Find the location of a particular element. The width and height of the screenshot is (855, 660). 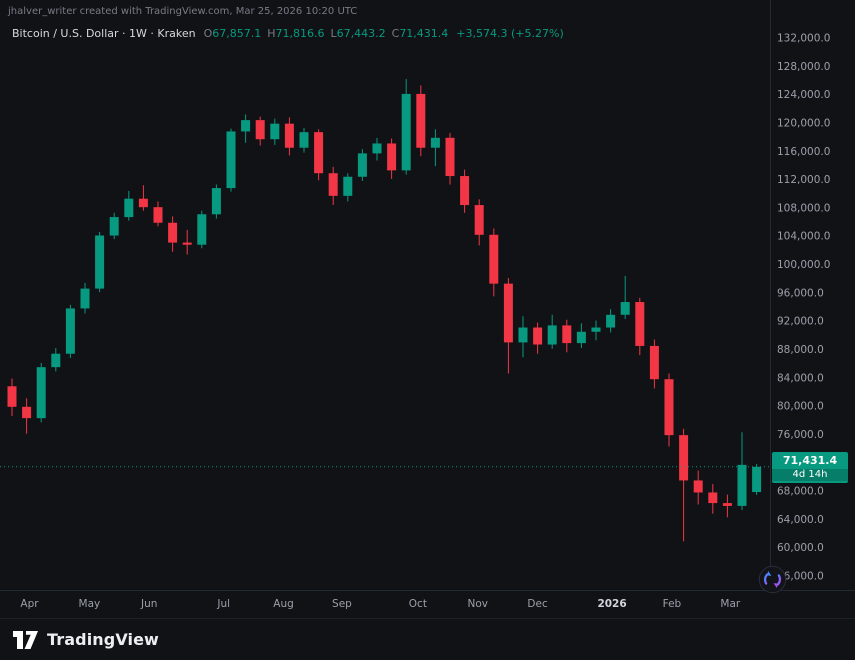

symbol-title: Bitcoin / U.S. Dollar · 1W · Kraken is located at coordinates (104, 33).